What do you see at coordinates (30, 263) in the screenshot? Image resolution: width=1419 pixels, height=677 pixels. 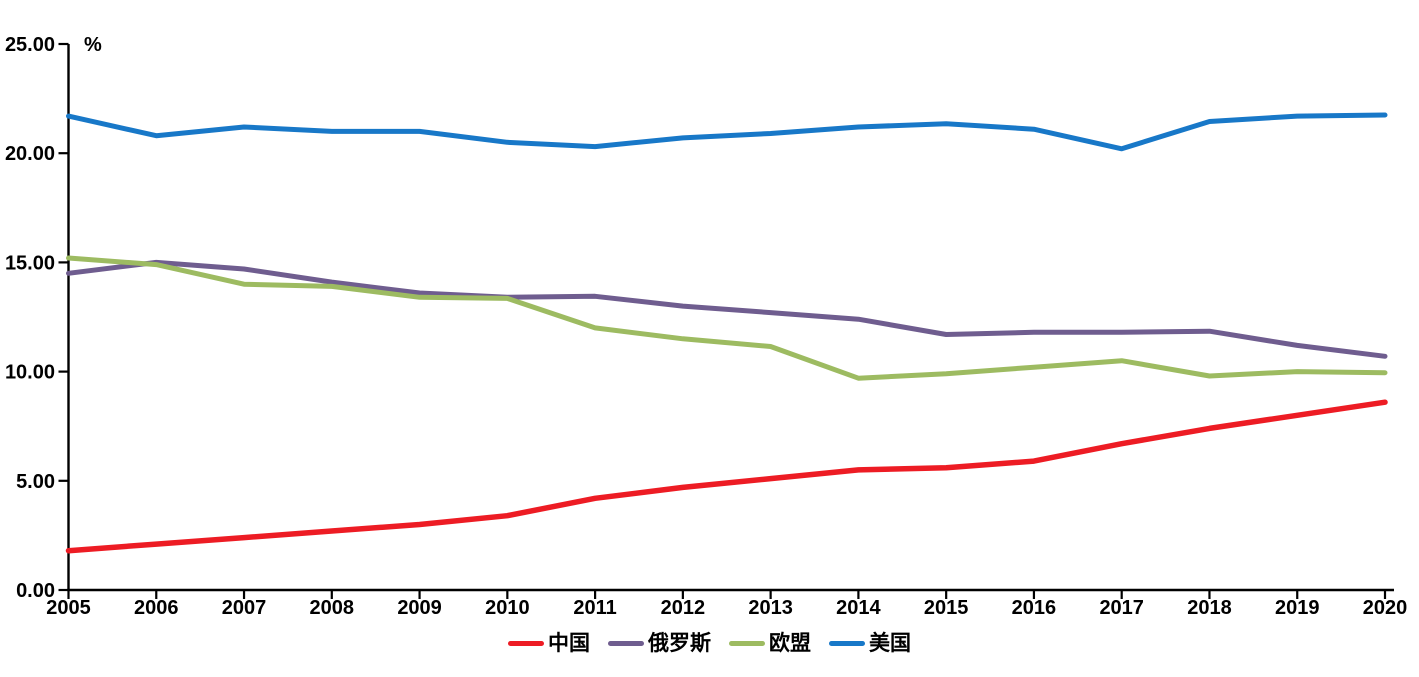 I see `y-axis-tick-label: 15.00` at bounding box center [30, 263].